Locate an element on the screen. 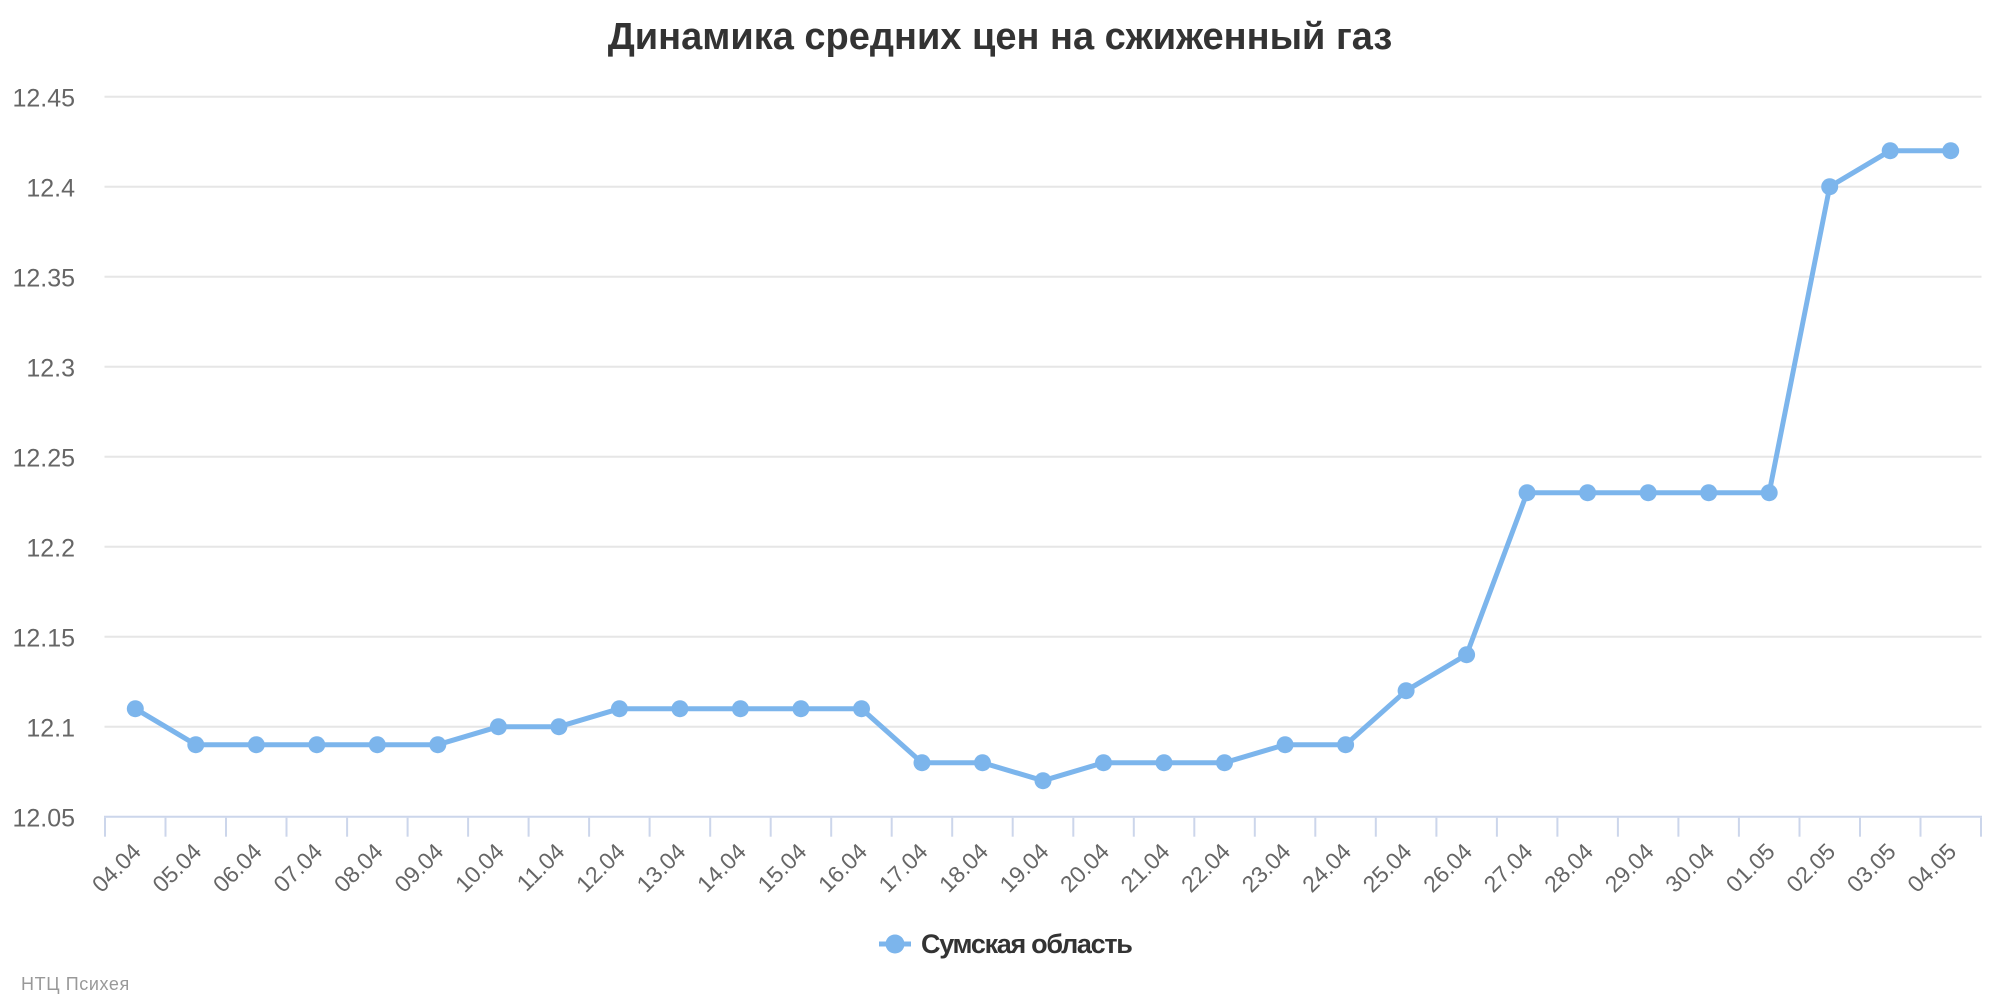 The image size is (2000, 1005). svg-text: 12.3 is located at coordinates (50, 369).